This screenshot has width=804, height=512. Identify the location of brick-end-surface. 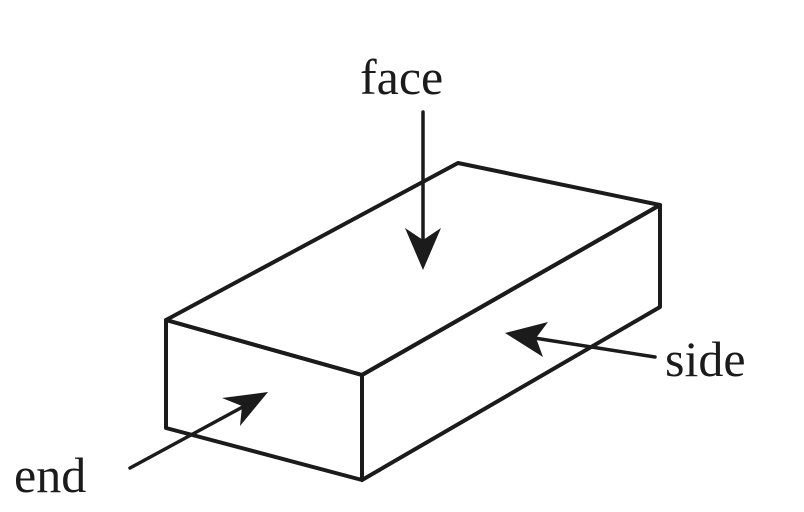
(264, 400).